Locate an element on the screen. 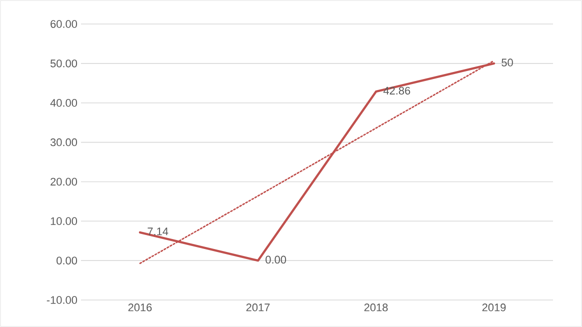  y-tick-label: 60.00 is located at coordinates (64, 24).